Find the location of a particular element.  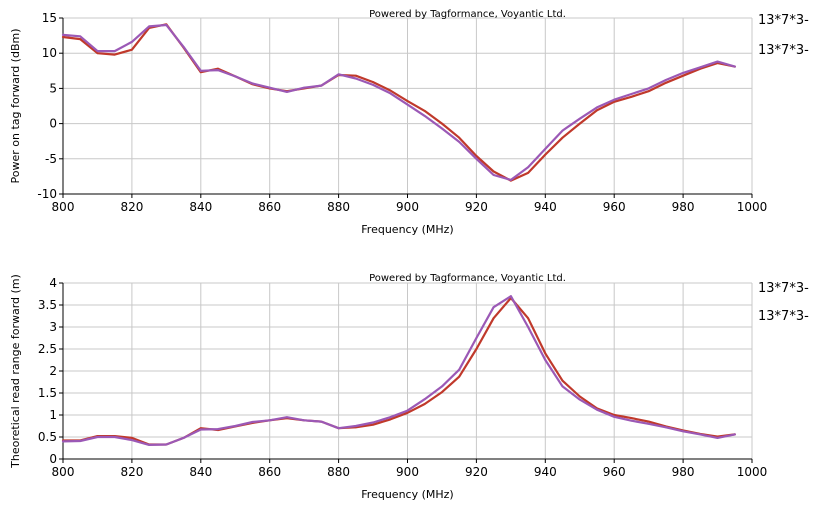

x-tick-label: 880 is located at coordinates (338, 207).